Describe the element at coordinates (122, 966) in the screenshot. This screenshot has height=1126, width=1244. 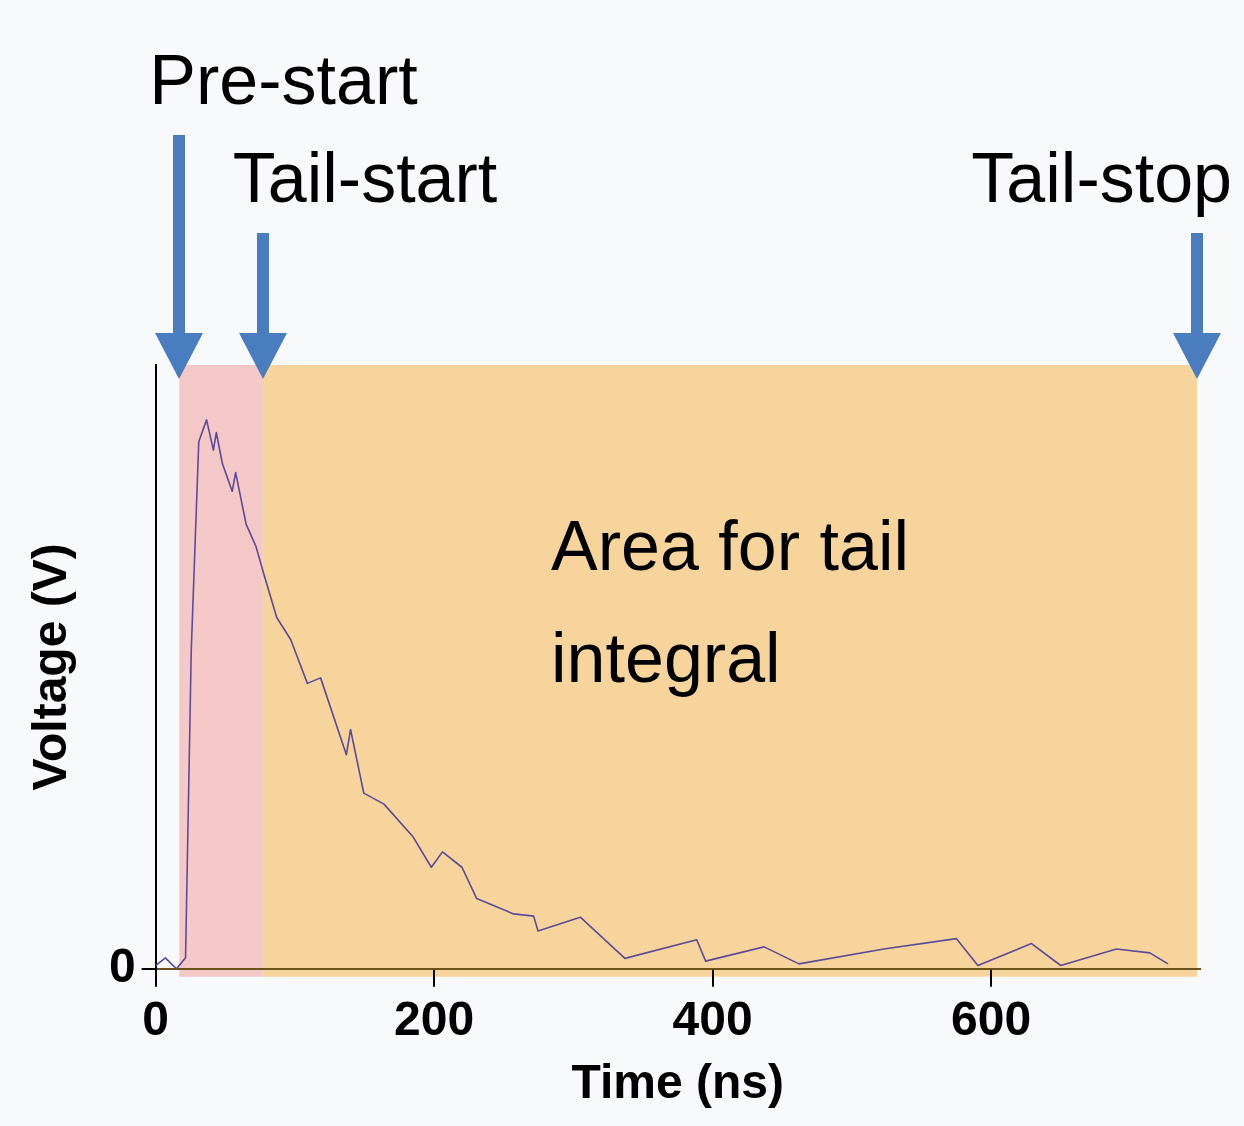
I see `text: 0` at that location.